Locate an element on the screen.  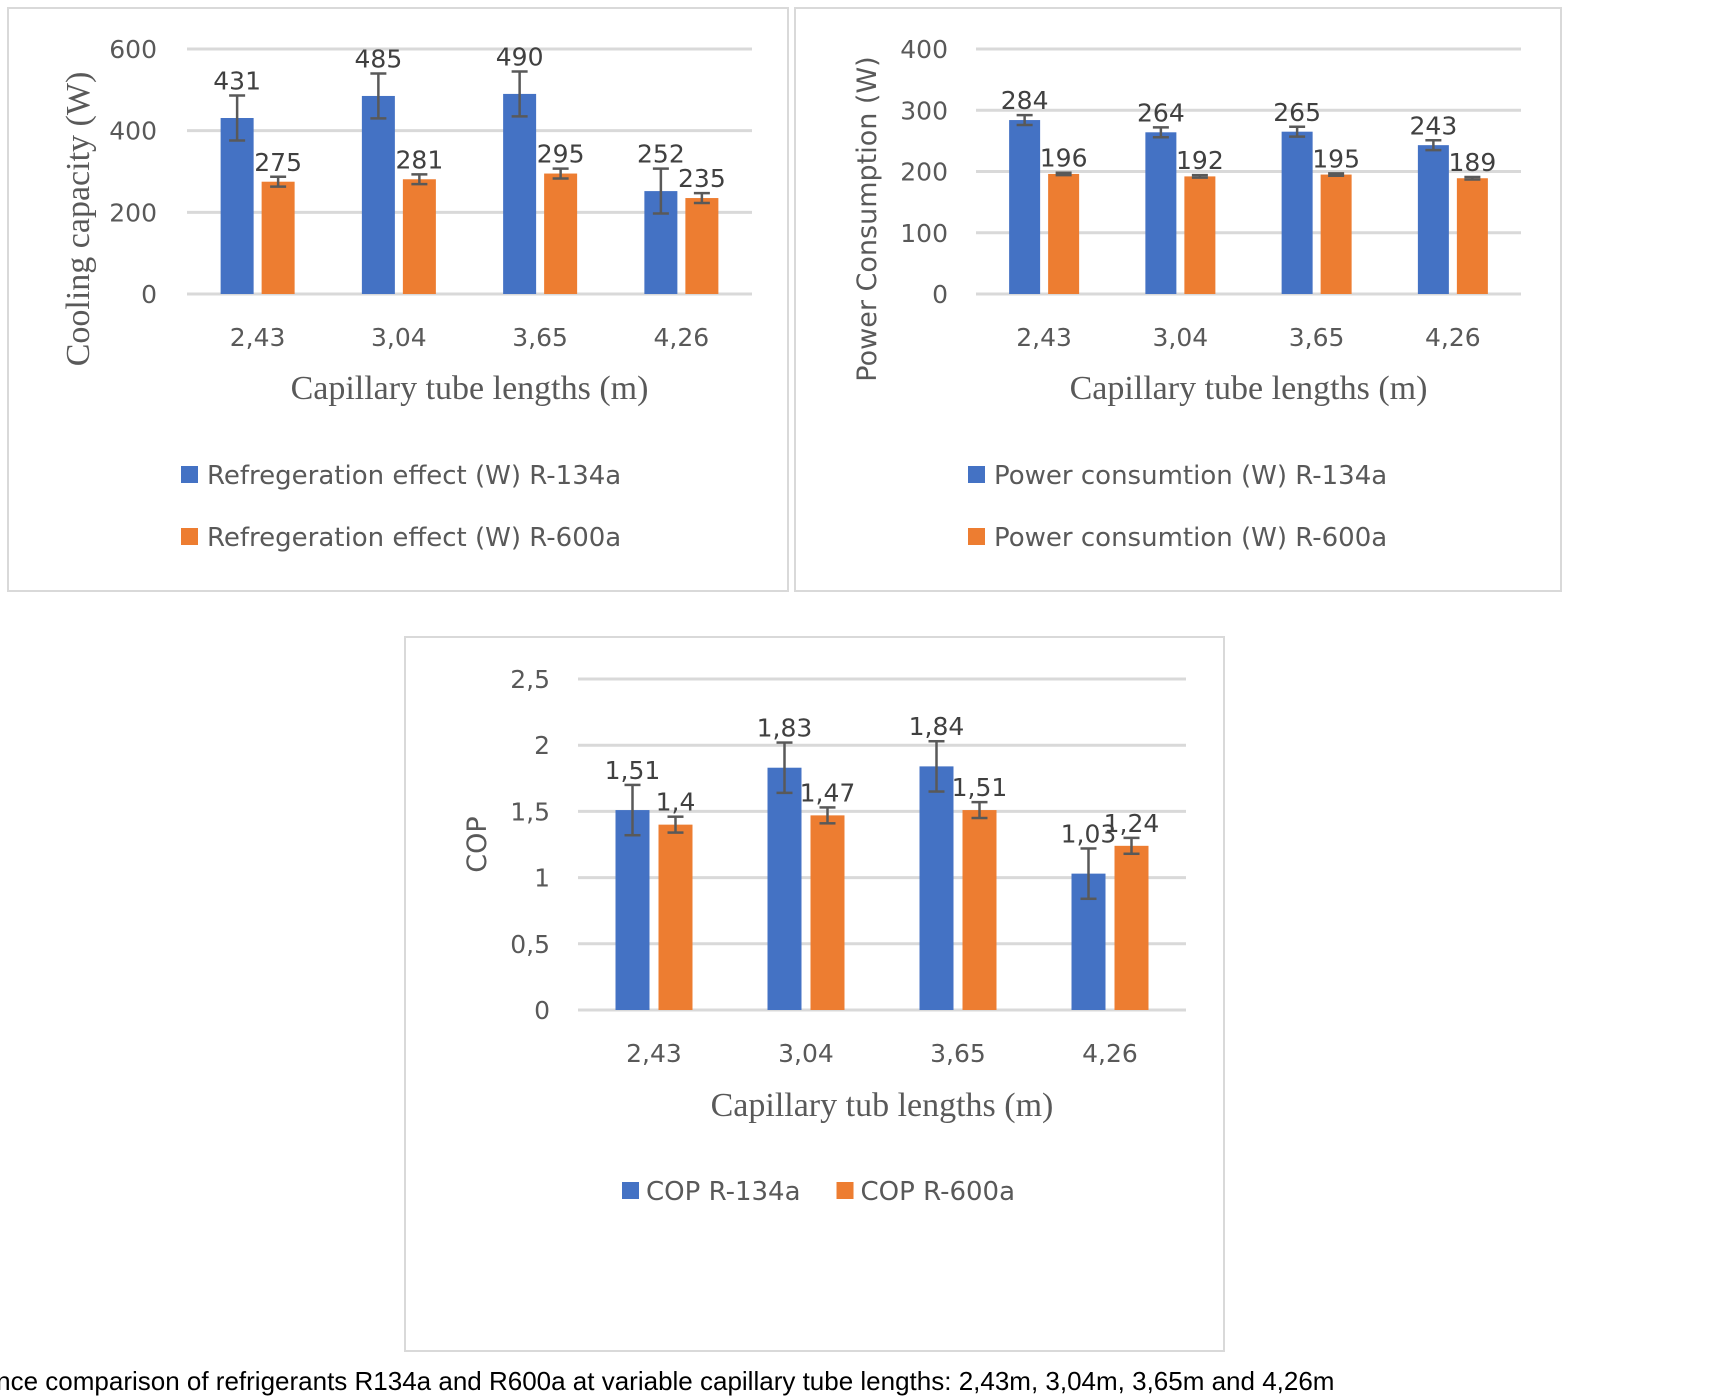
y-tick-label: 1,5 is located at coordinates (530, 811).